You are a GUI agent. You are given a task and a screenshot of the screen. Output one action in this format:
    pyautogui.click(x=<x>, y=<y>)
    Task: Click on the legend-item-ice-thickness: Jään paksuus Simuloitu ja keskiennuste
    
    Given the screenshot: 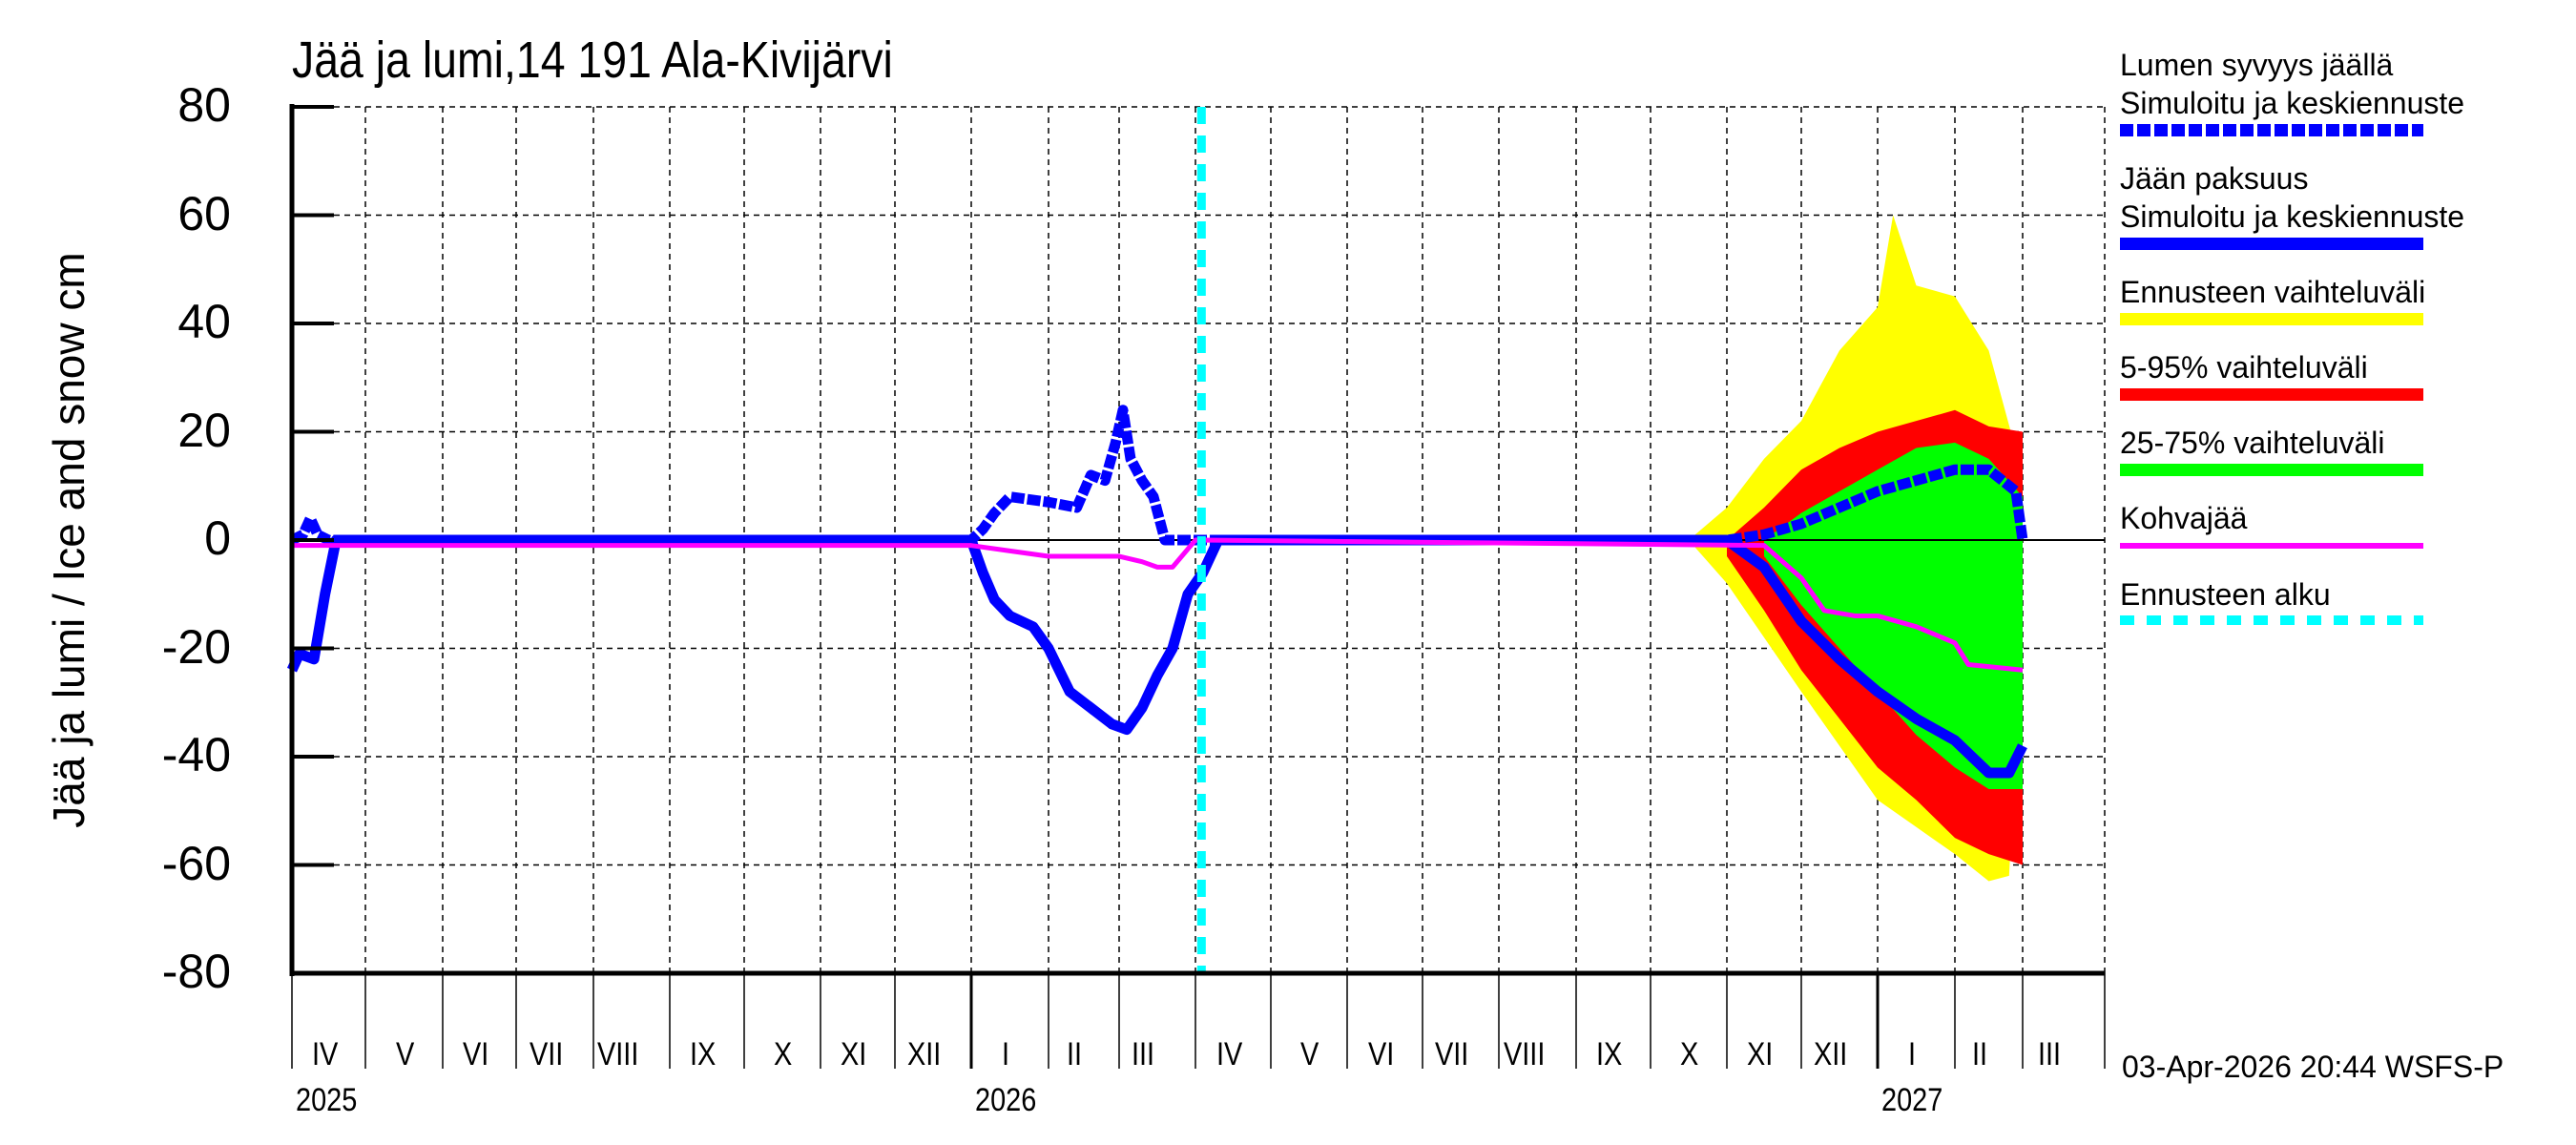 What is the action you would take?
    pyautogui.click(x=2344, y=205)
    